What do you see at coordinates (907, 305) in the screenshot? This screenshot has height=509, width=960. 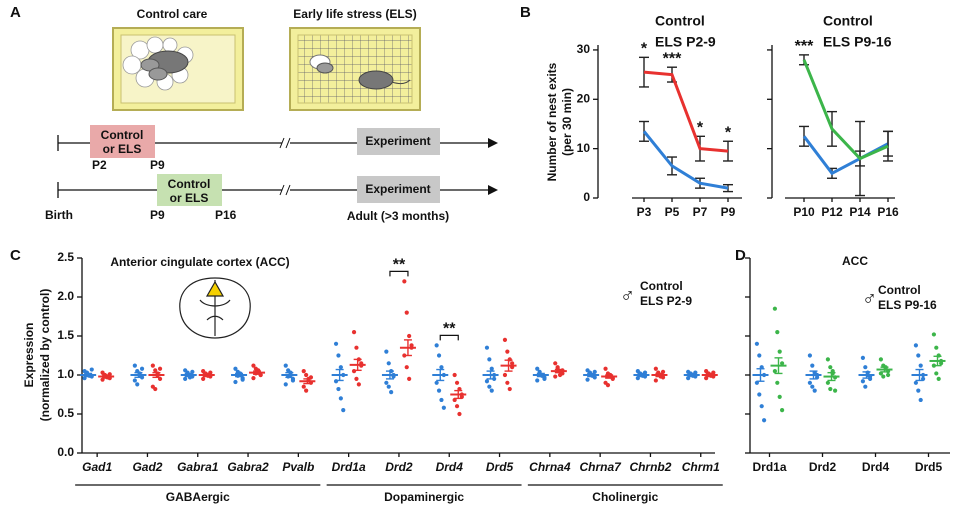 I see `legend-entry: ELS P9-16` at bounding box center [907, 305].